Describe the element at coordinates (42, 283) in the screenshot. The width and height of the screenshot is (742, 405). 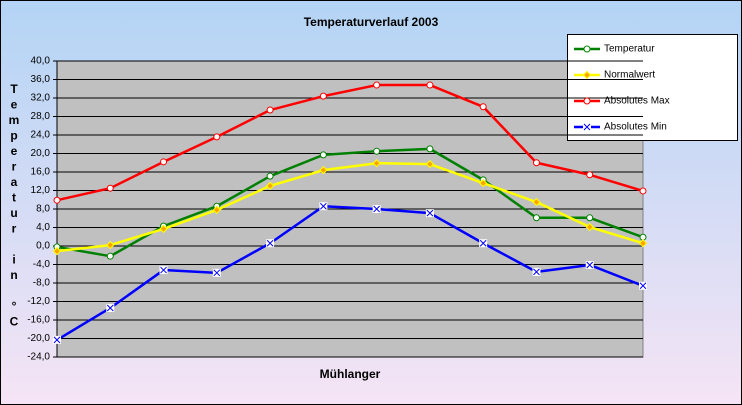
I see `y-tick-label: -8,0` at that location.